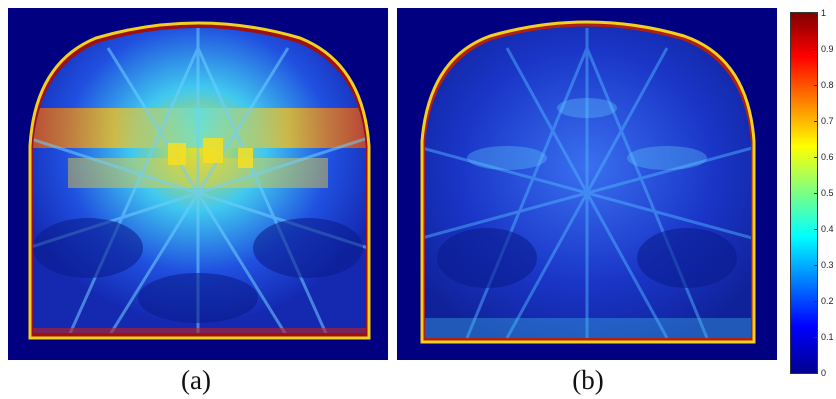 The width and height of the screenshot is (836, 399). I want to click on colorbar: 1 0.9 0.8 0.7 0.6 0.5 0.4 0.3 0.2 0.1 0, so click(813, 196).